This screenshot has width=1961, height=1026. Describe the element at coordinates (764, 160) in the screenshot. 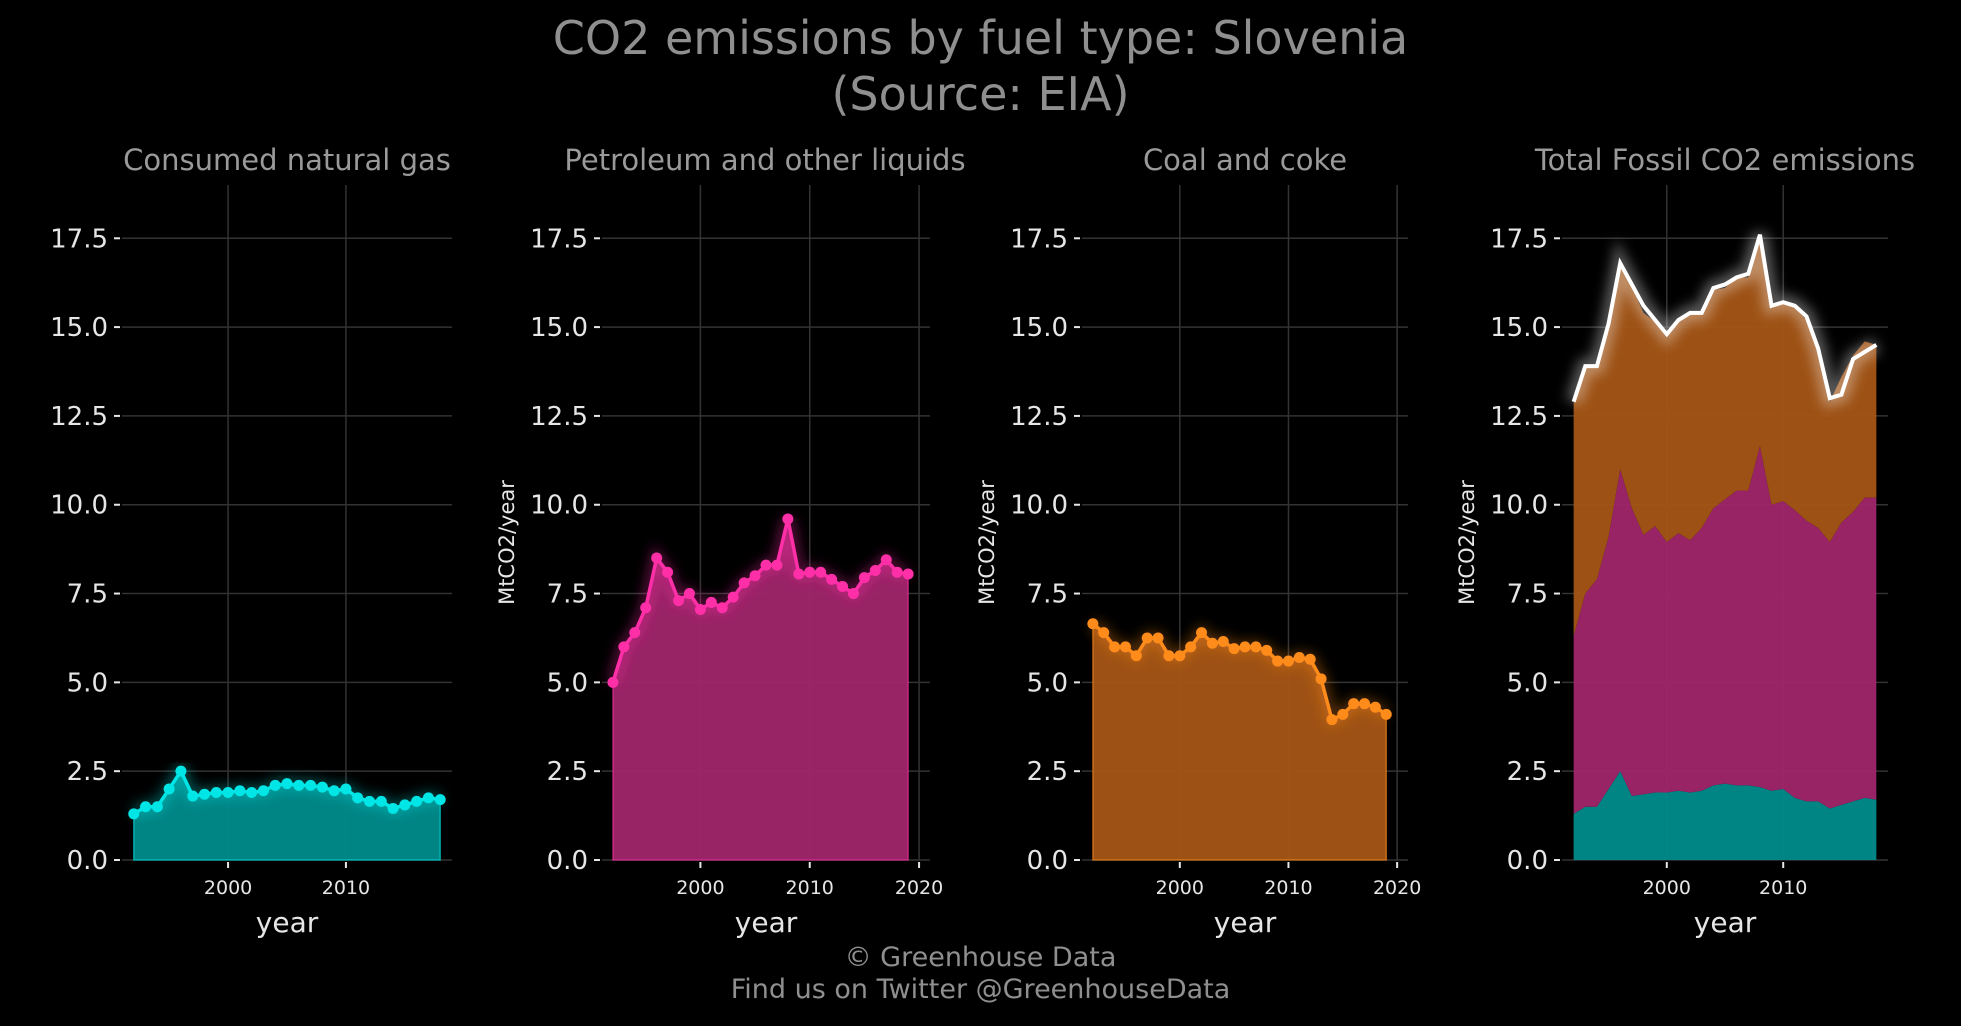

I see `panel-title: Petroleum and other liquids` at that location.